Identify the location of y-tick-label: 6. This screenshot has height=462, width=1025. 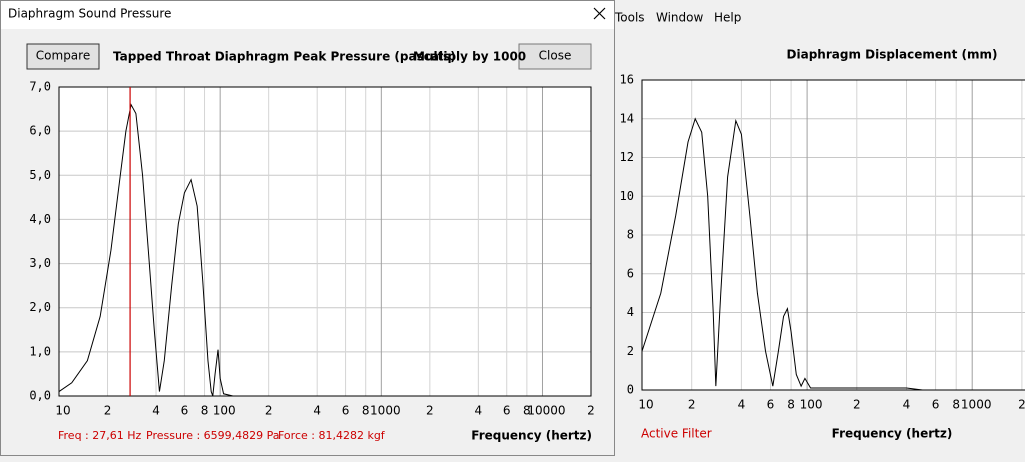
(630, 273).